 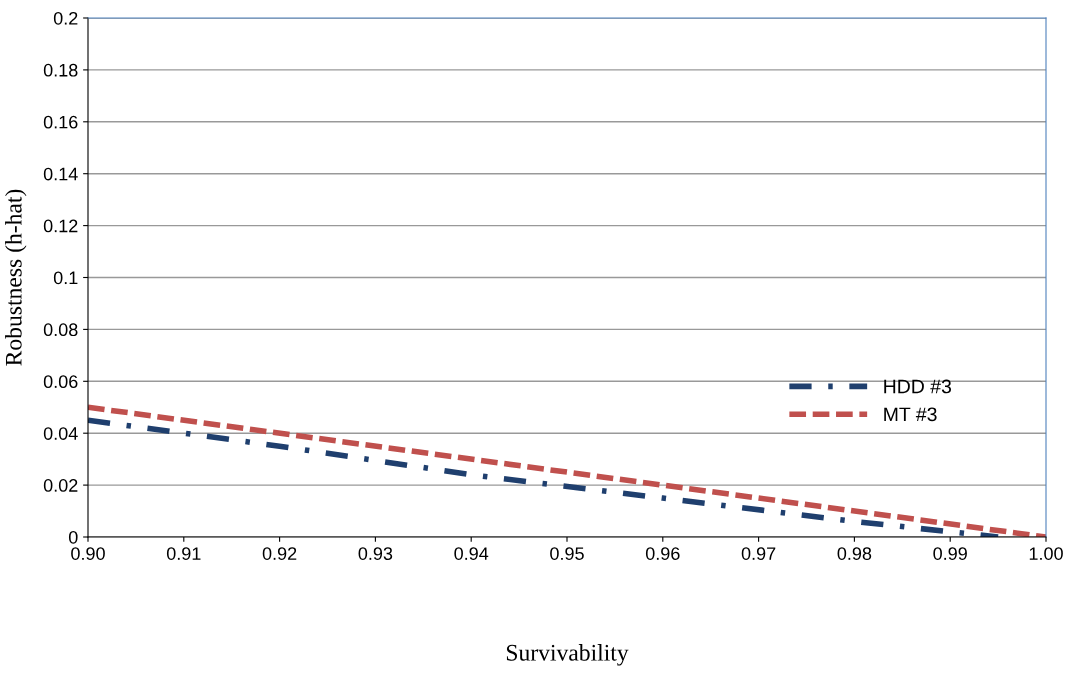 I want to click on x-tick-label: 0.95, so click(x=567, y=553).